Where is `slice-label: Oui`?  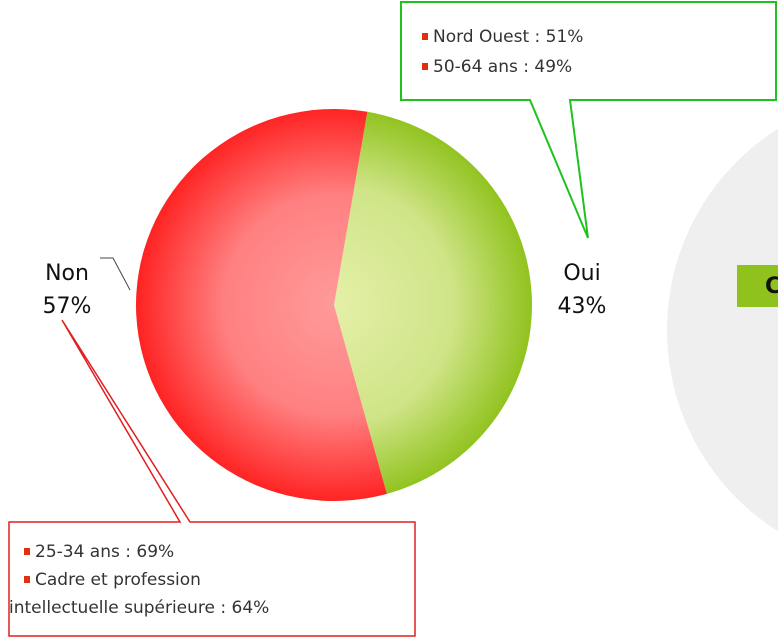
slice-label: Oui is located at coordinates (581, 273).